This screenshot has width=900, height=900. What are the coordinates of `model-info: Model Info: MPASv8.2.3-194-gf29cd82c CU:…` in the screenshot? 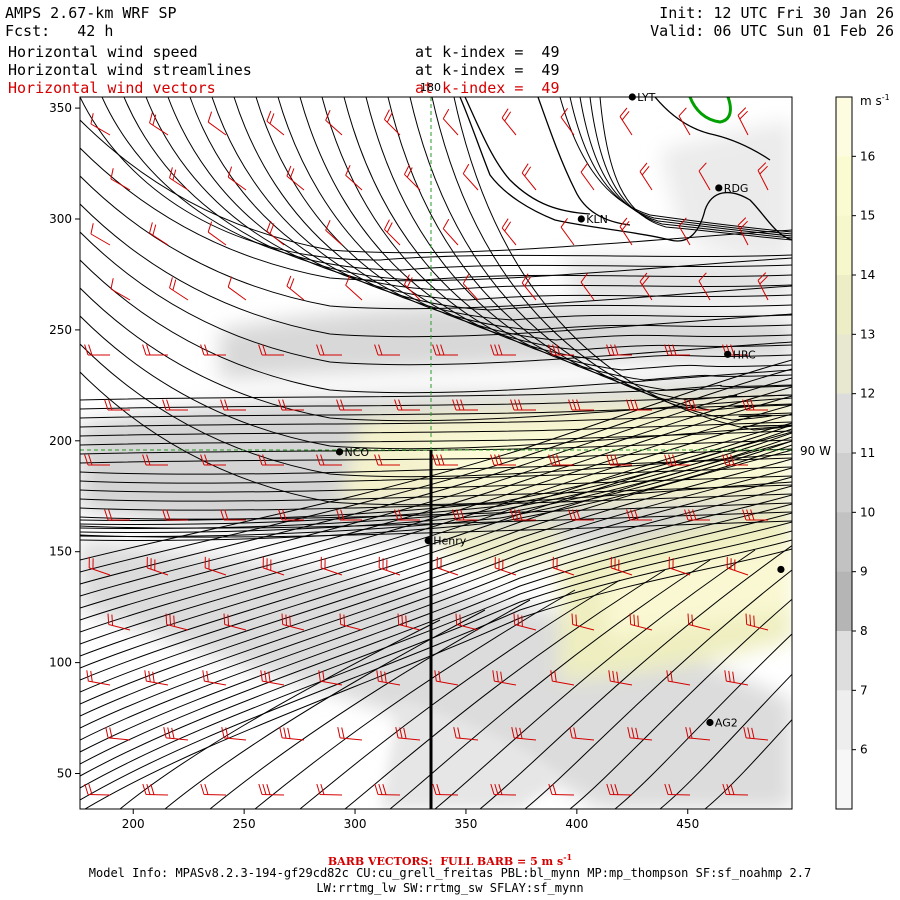 It's located at (450, 873).